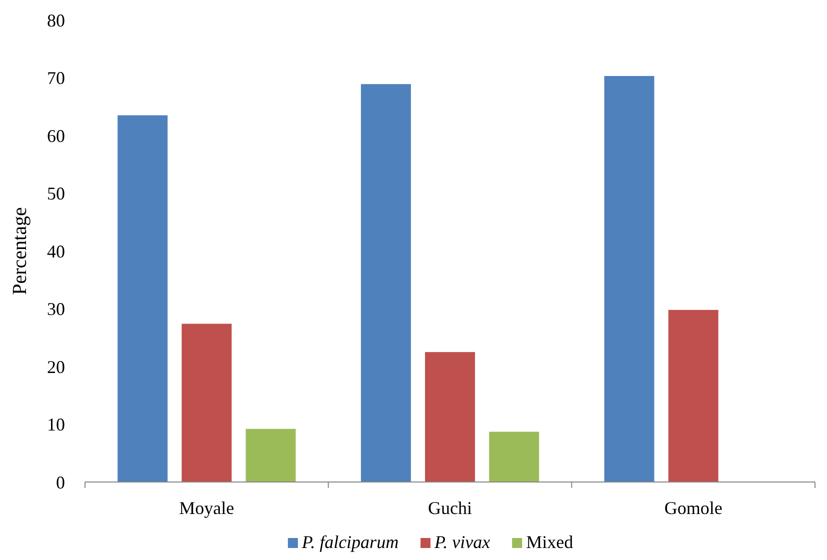 The image size is (827, 560). Describe the element at coordinates (60, 482) in the screenshot. I see `y-tick-label: 0` at that location.